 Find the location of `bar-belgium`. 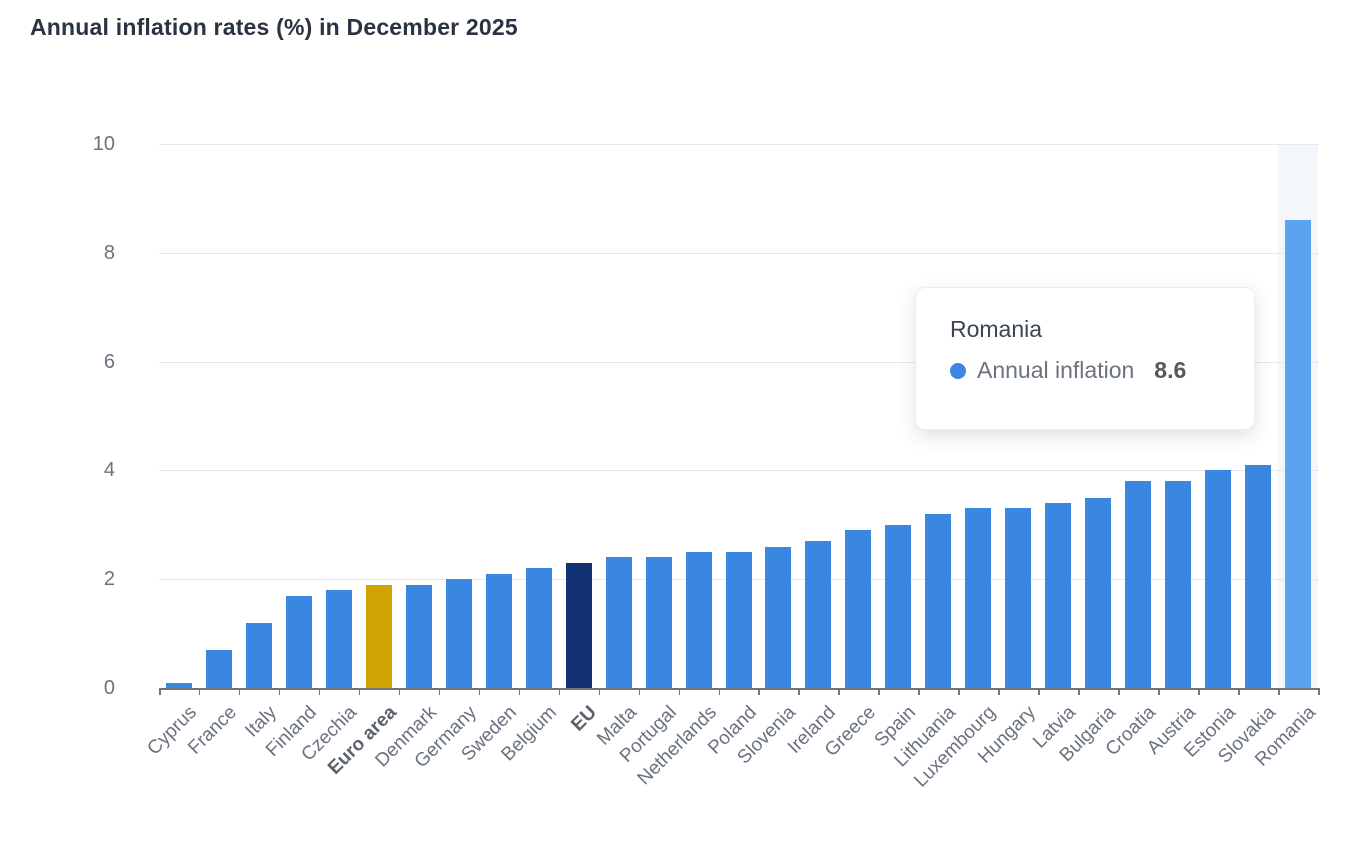

bar-belgium is located at coordinates (538, 628).